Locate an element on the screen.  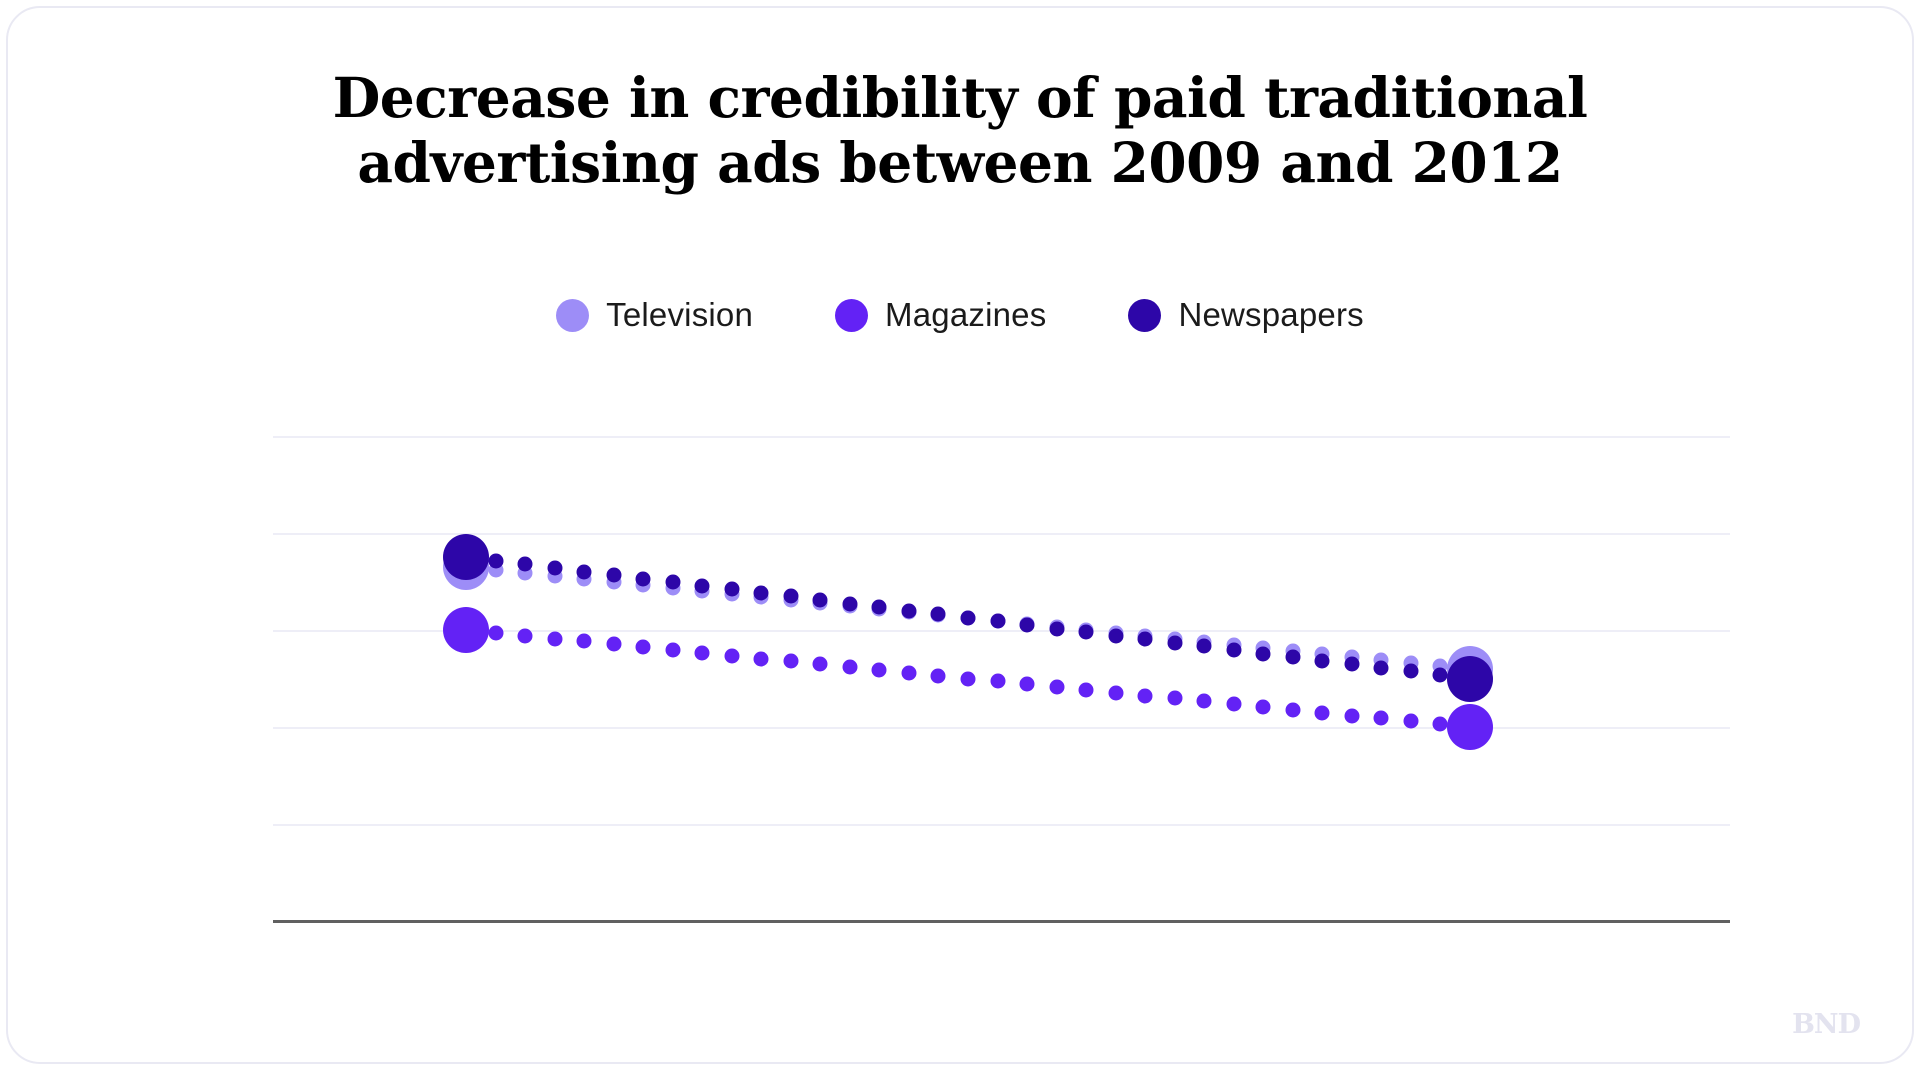
x-axis-line is located at coordinates (1001, 921).